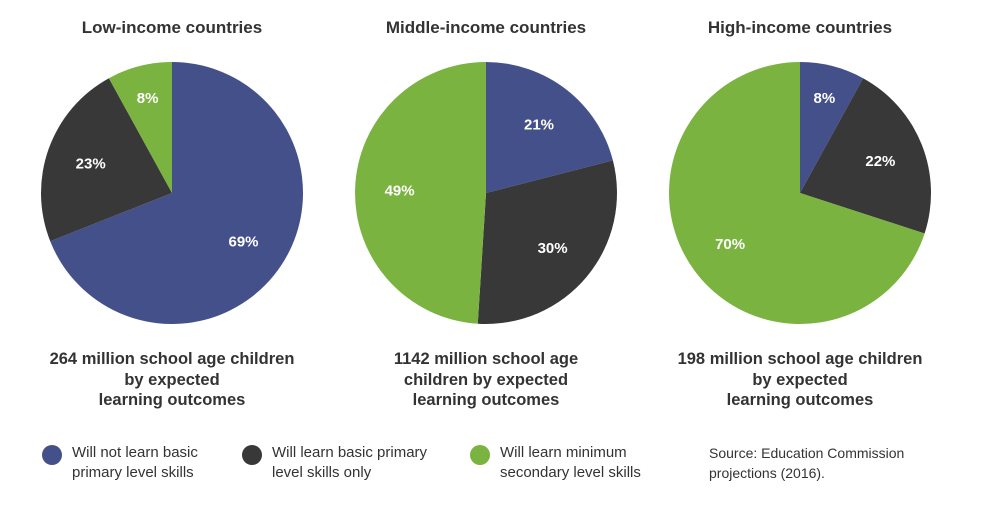 This screenshot has width=1000, height=505. What do you see at coordinates (243, 242) in the screenshot?
I see `pie-slice-label: 69%` at bounding box center [243, 242].